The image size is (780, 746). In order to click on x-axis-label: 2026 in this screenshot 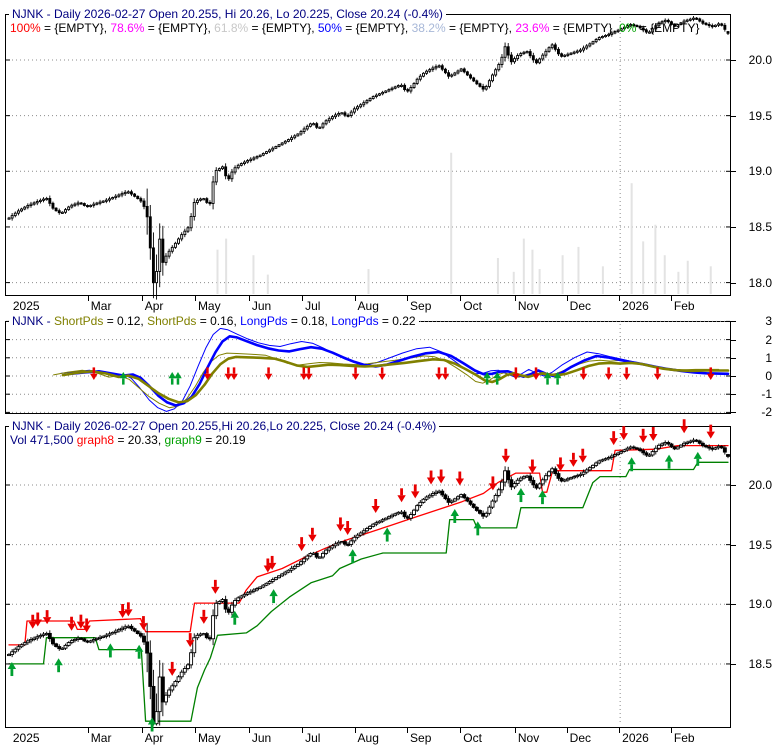, I will do `click(635, 306)`.